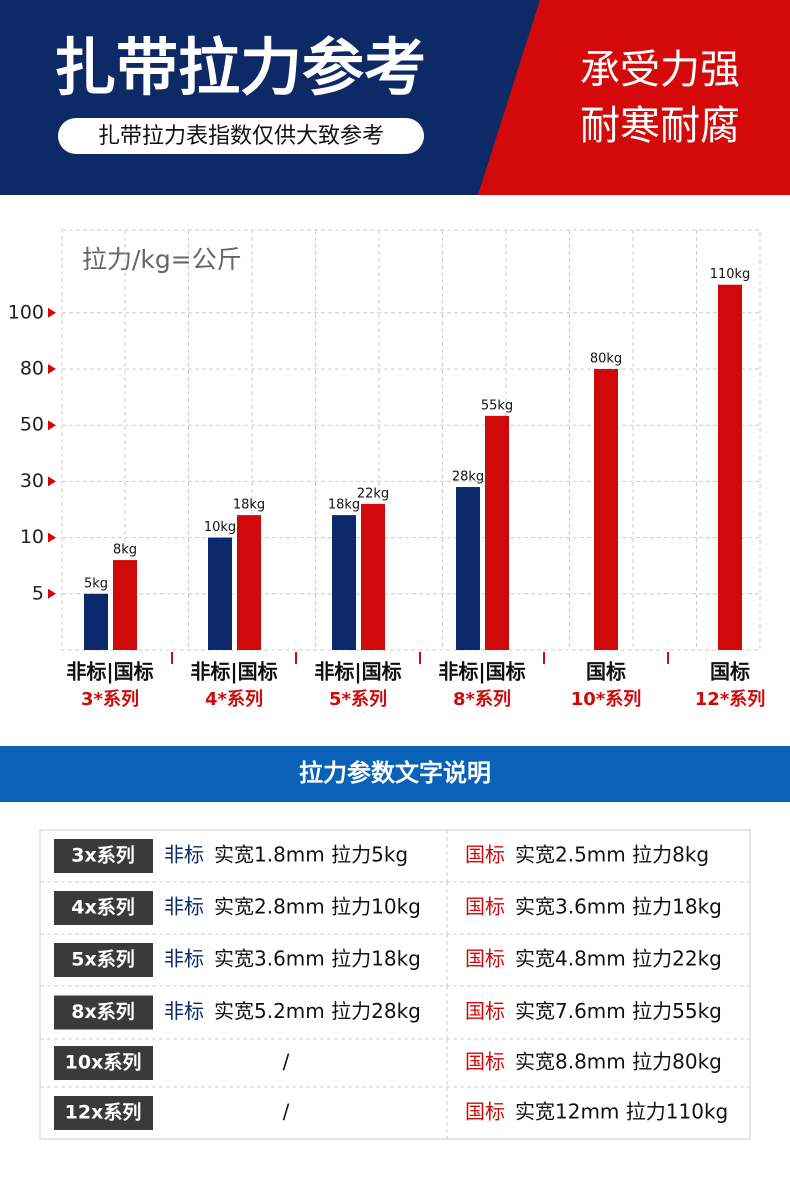 This screenshot has height=1180, width=790. I want to click on right-spec: 实宽2.5mm 拉力8kg, so click(612, 855).